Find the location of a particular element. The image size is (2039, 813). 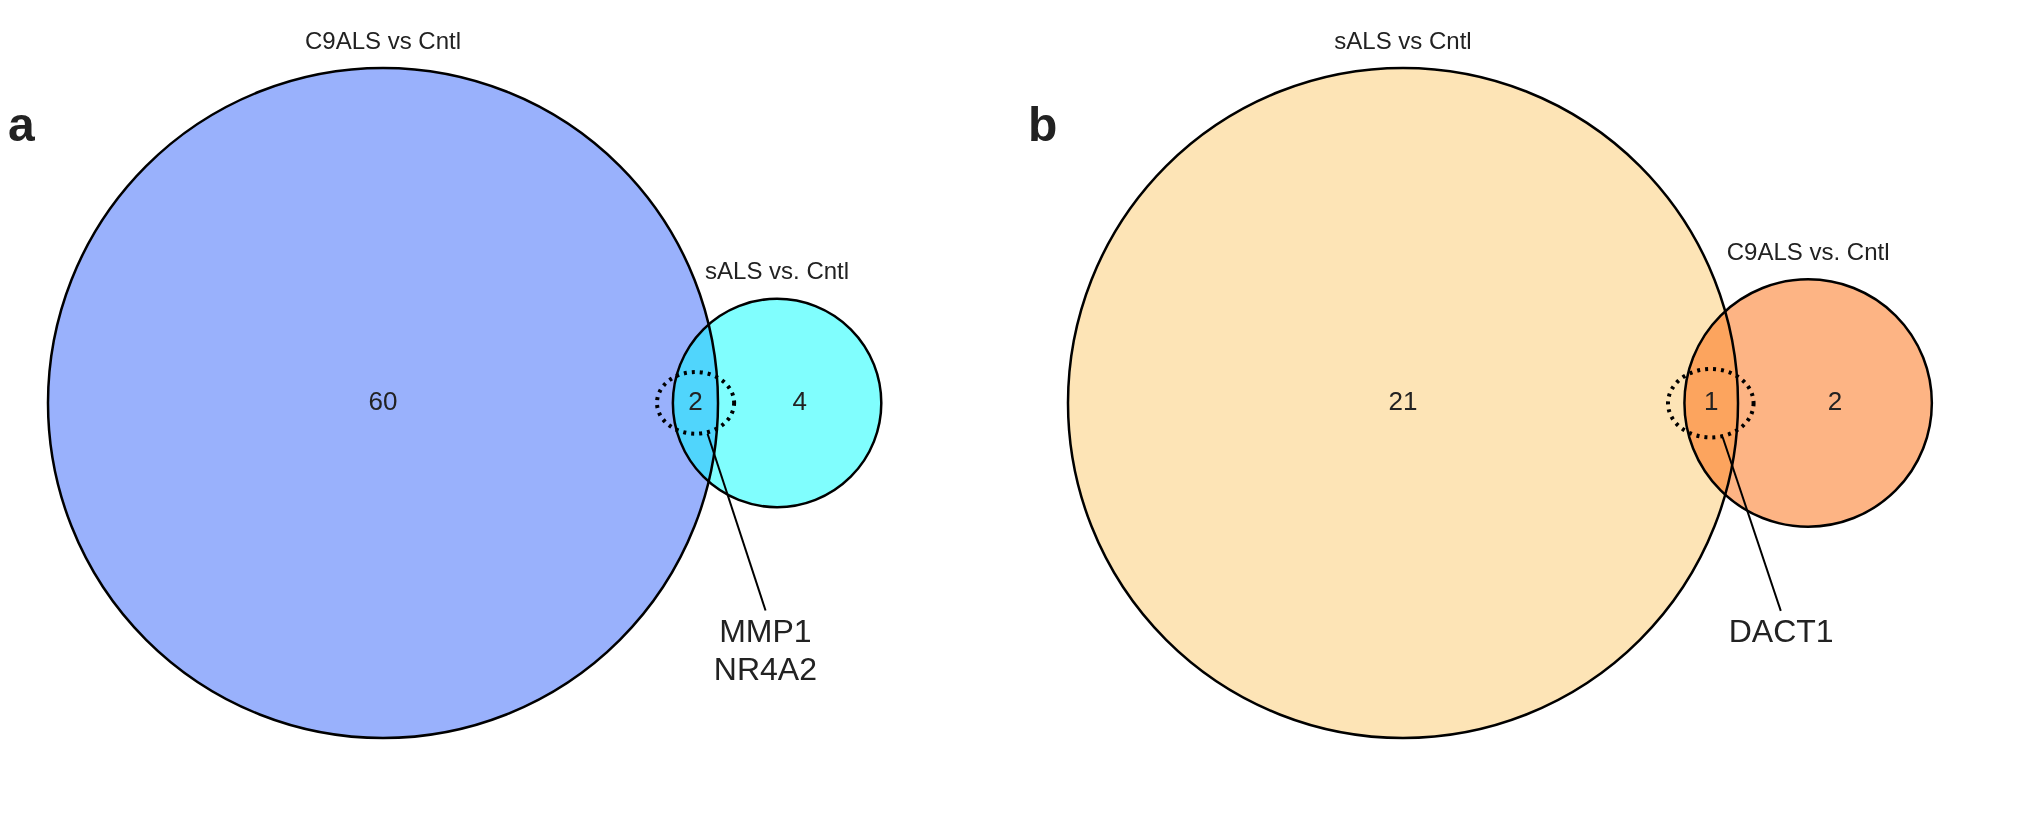

category-label: sALS vs. Cntl is located at coordinates (777, 271).